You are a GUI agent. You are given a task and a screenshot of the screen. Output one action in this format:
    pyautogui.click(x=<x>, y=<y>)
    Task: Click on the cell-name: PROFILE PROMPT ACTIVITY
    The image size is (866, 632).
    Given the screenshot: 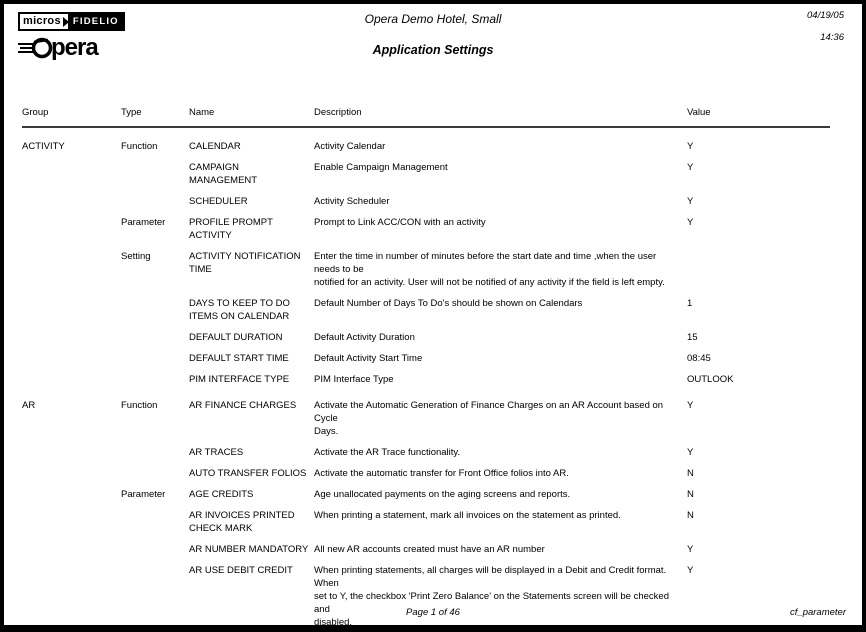 What is the action you would take?
    pyautogui.click(x=231, y=229)
    